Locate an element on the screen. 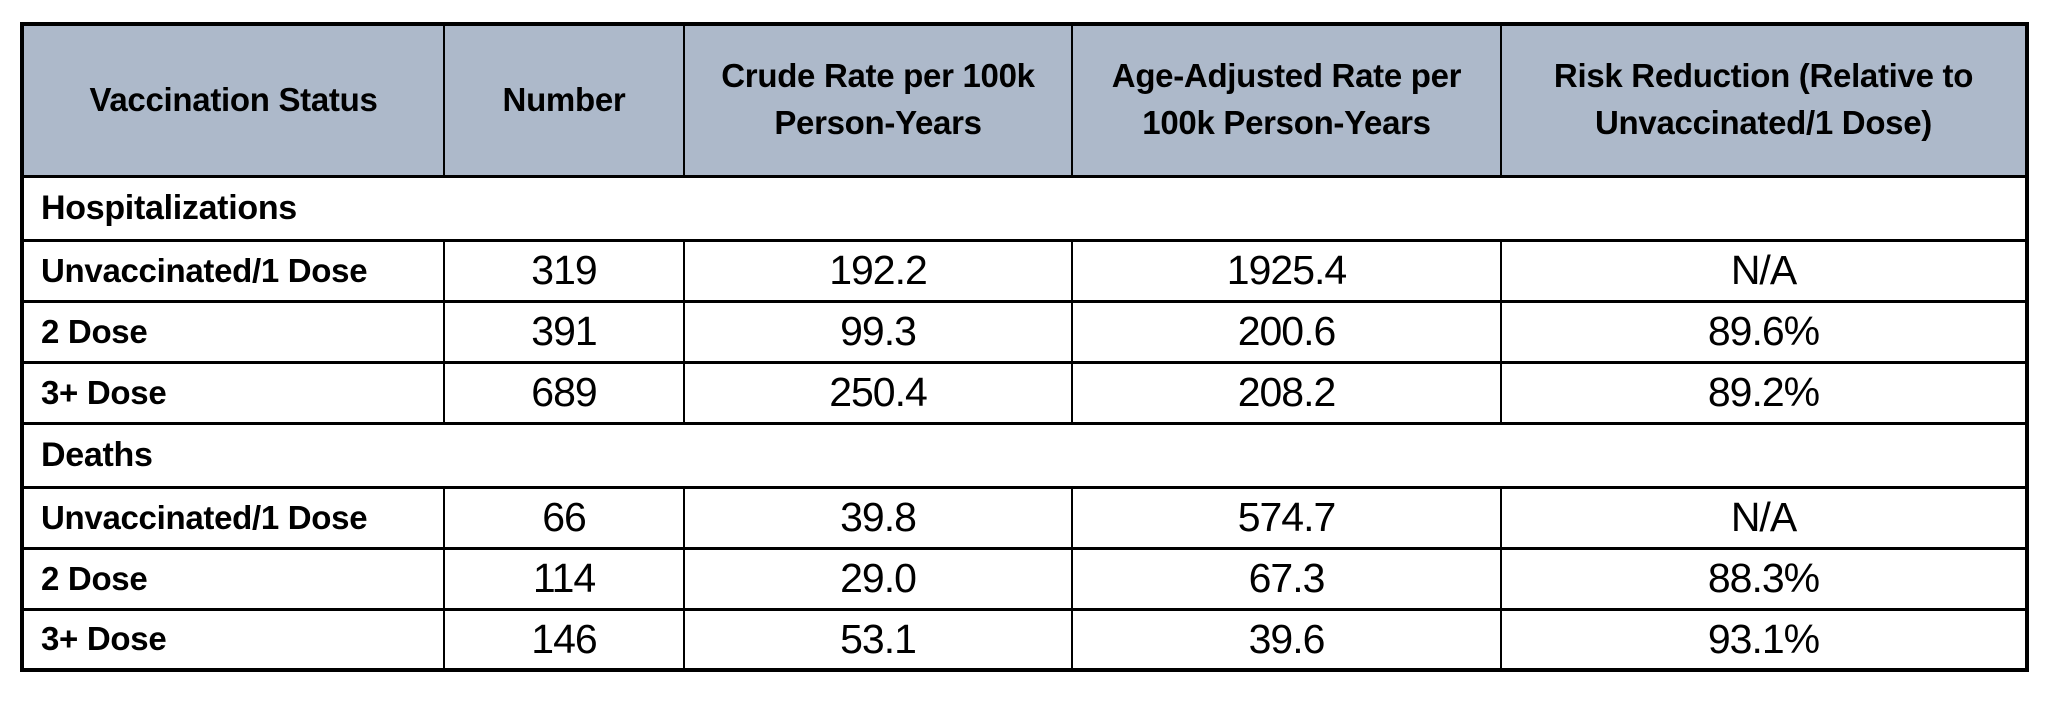 The image size is (2046, 718). cell-risk-reduction: 89.6% is located at coordinates (1764, 331).